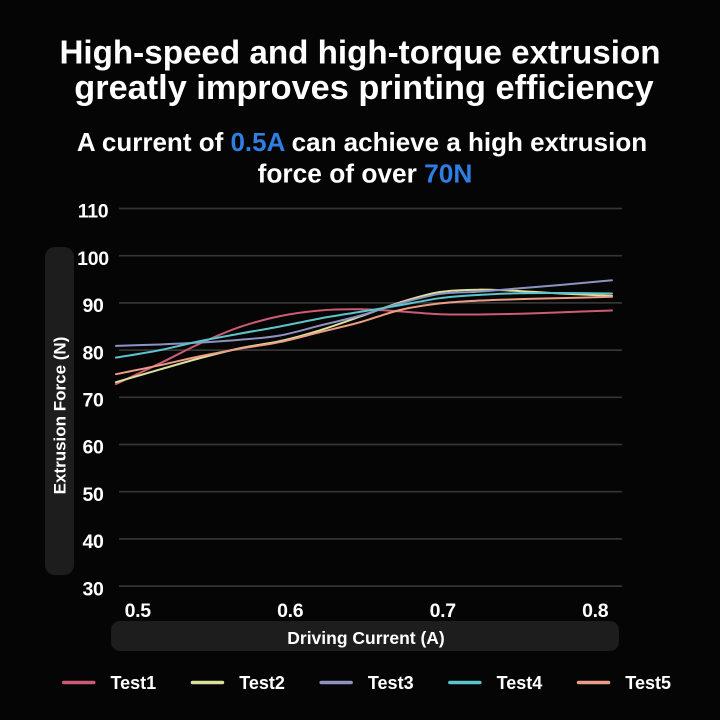 This screenshot has height=720, width=720. I want to click on svg-text: 30, so click(93, 589).